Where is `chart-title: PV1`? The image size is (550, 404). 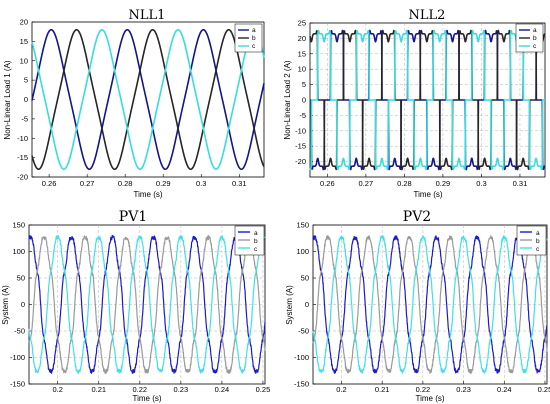
chart-title: PV1 is located at coordinates (133, 217).